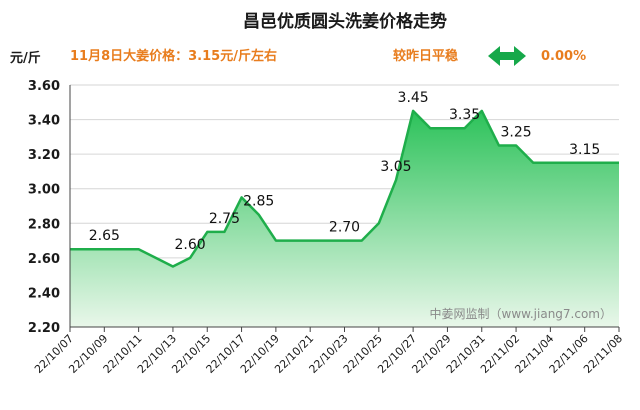 The height and width of the screenshot is (410, 640). I want to click on y-tick-label: 3.00, so click(44, 190).